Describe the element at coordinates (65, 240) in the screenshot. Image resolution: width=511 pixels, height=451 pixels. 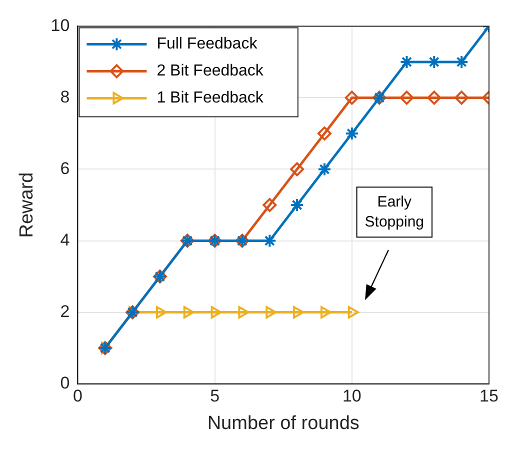
I see `y-tick-label: 4` at that location.